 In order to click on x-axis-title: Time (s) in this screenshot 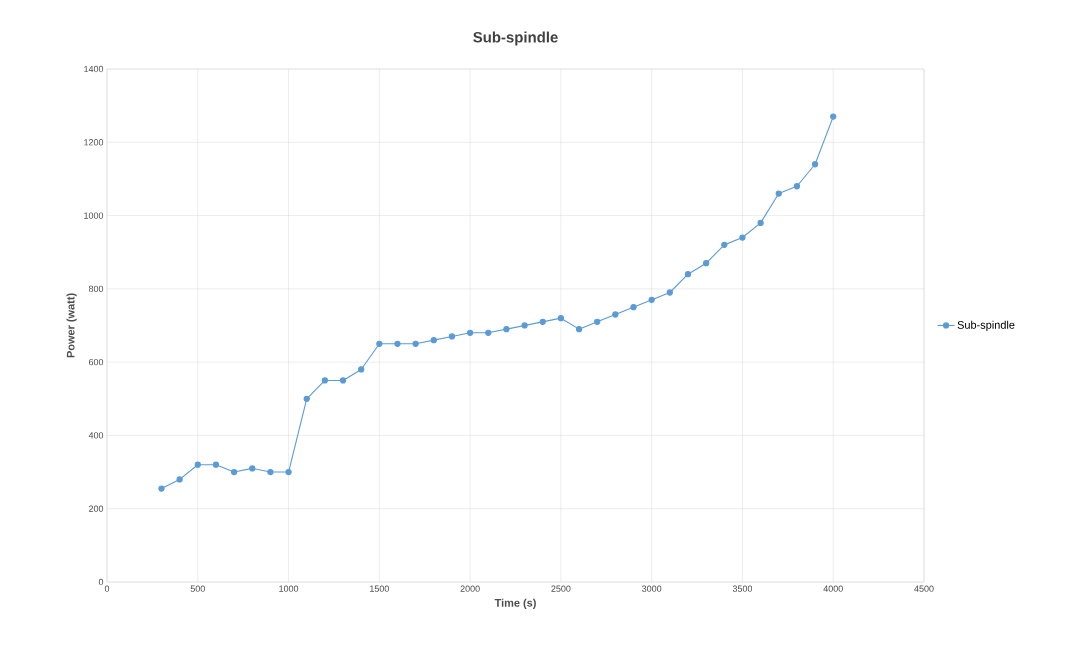, I will do `click(515, 603)`.